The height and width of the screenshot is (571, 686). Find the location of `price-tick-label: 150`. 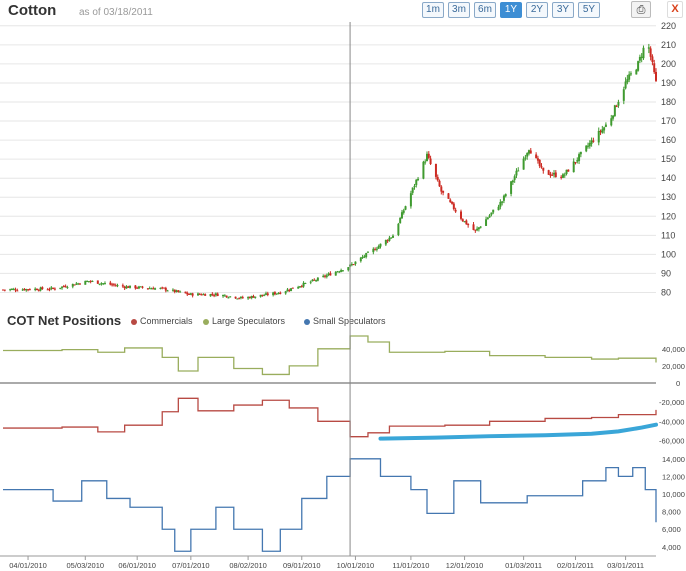

price-tick-label: 150 is located at coordinates (668, 159).